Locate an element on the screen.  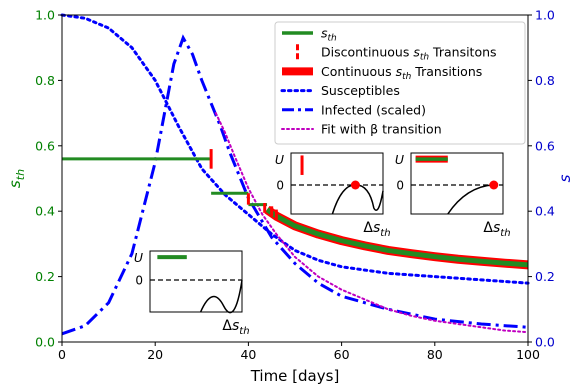
y-tick-label-left: 0.6 is located at coordinates (45, 145).